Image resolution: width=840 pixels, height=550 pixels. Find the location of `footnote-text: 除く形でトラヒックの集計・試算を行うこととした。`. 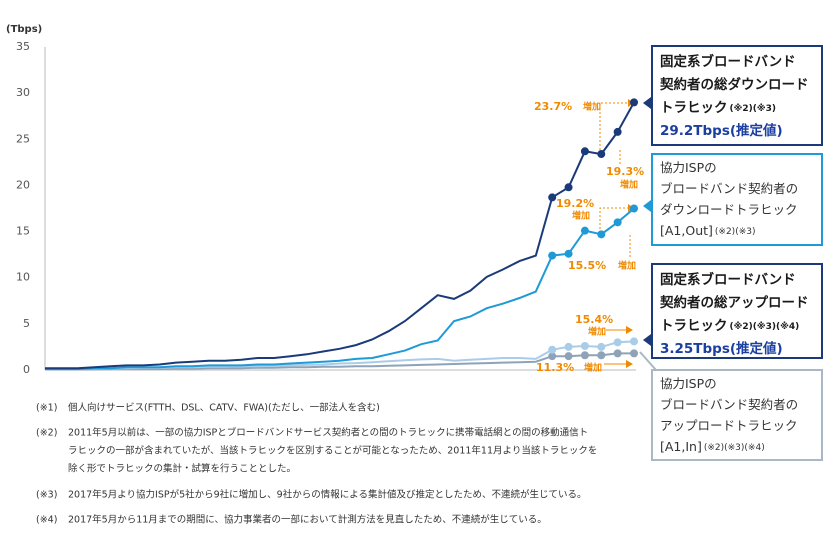

footnote-text: 除く形でトラヒックの集計・試算を行うこととした。 is located at coordinates (182, 469).